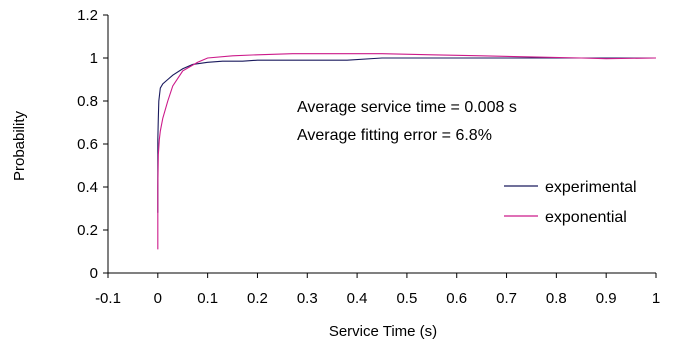 The height and width of the screenshot is (344, 676). Describe the element at coordinates (656, 298) in the screenshot. I see `x-tick-label: 1` at that location.